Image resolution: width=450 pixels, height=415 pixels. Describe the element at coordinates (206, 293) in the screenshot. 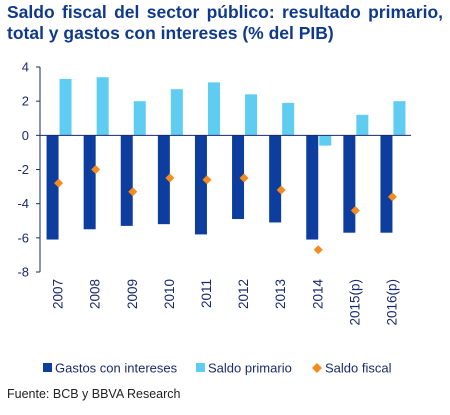

I see `x-tick-label: 2011` at that location.